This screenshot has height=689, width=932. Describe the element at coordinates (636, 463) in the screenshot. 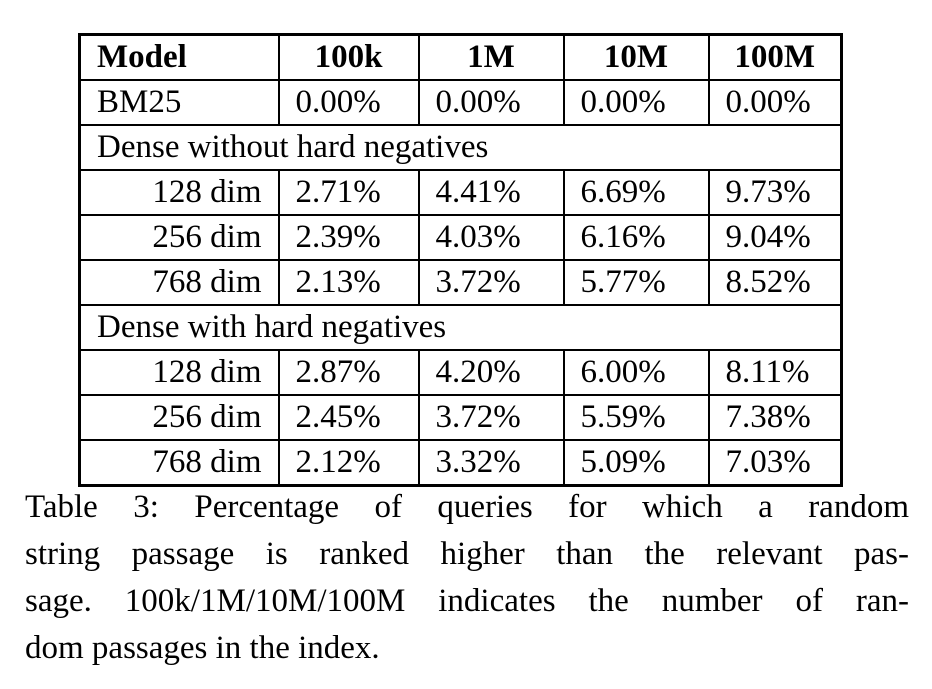

I see `value-cell: 5.09%` at that location.